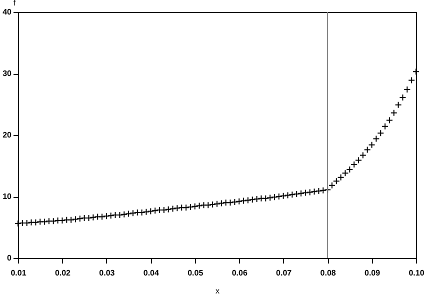 This screenshot has height=301, width=428. What do you see at coordinates (151, 273) in the screenshot?
I see `x-tick-label: 0.04` at bounding box center [151, 273].